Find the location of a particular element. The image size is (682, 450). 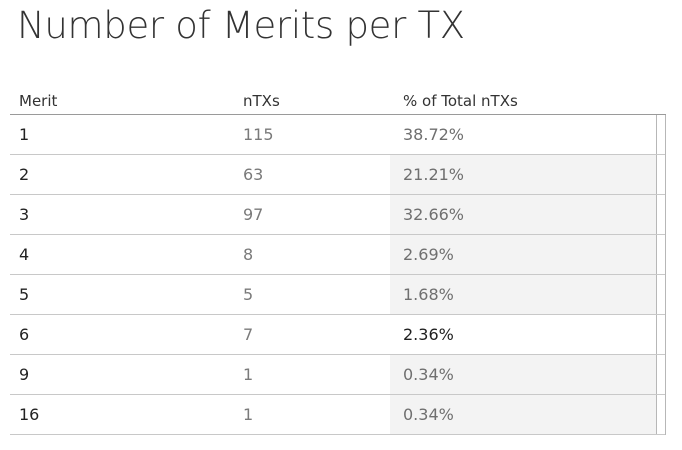

ntxs-cell: 97 is located at coordinates (253, 214).